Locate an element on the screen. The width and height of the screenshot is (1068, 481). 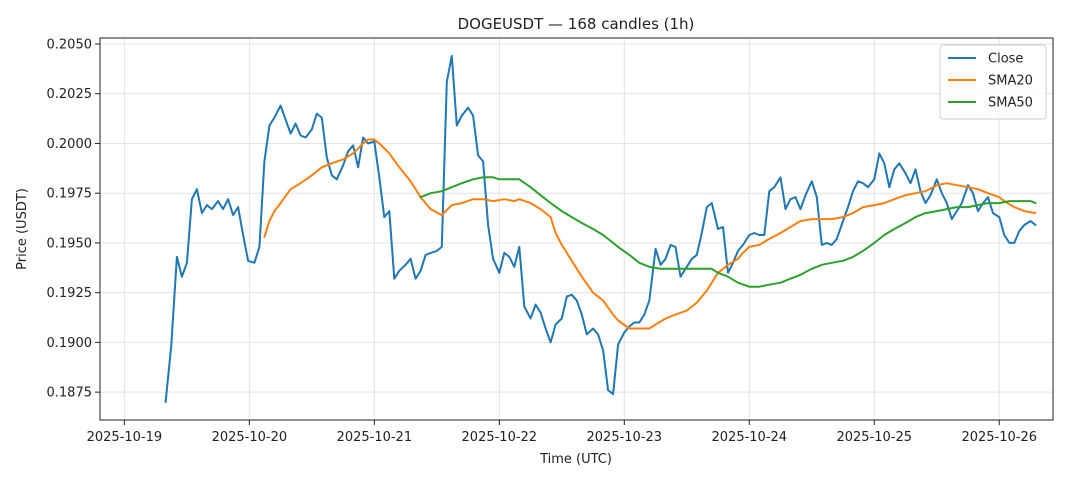
y-tick-label: 0.1975 is located at coordinates (70, 194).